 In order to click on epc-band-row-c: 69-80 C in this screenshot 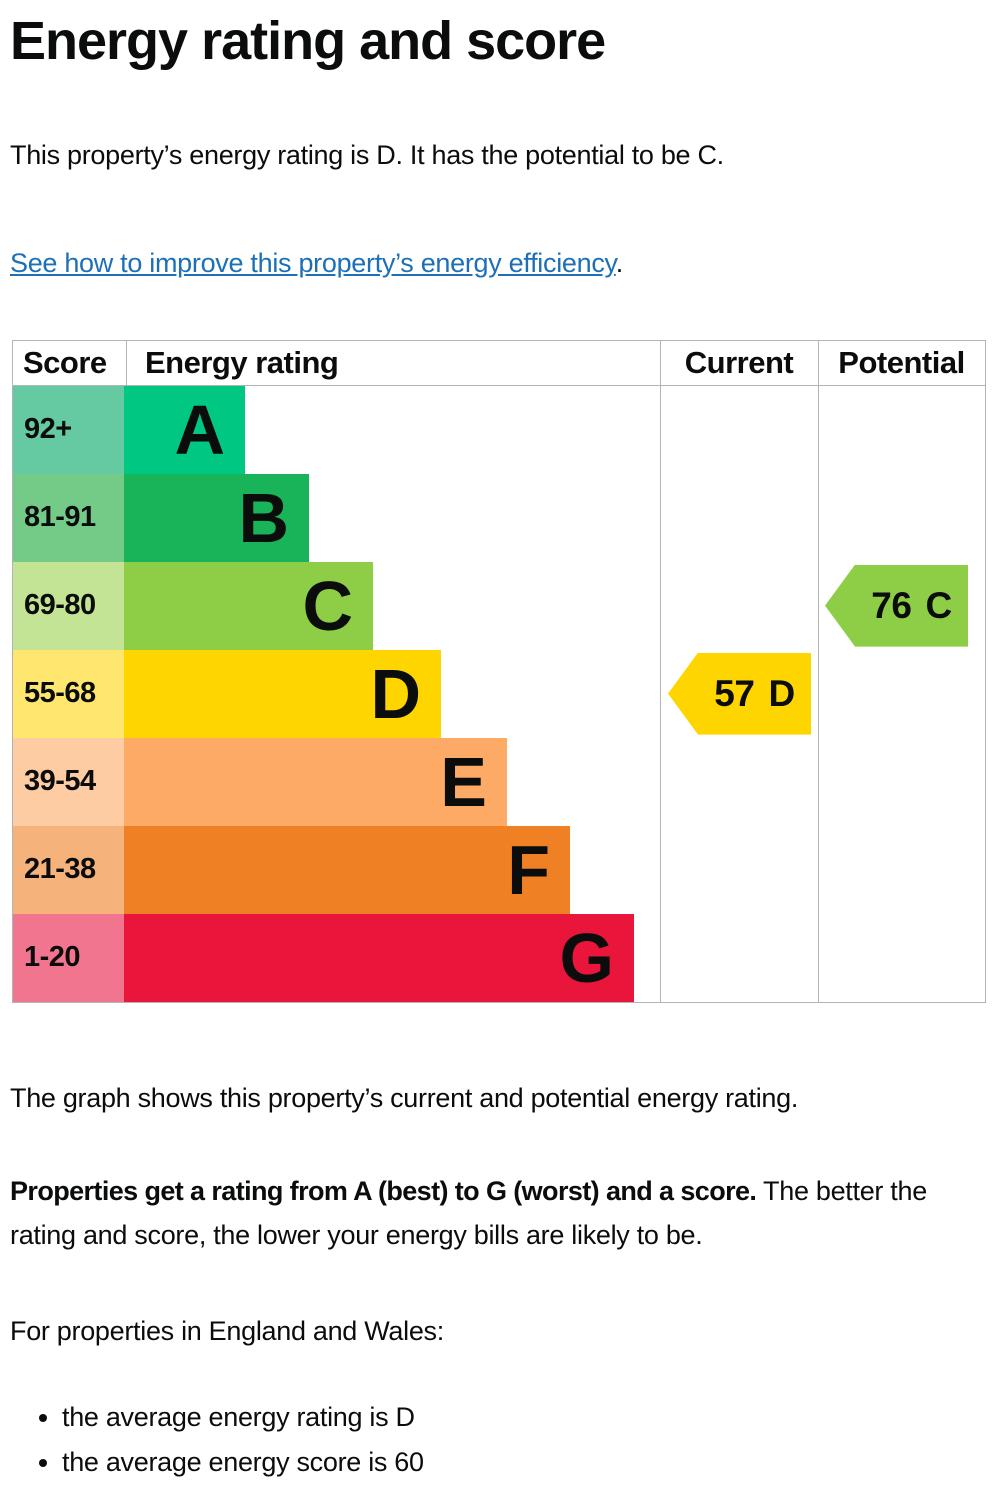, I will do `click(499, 605)`.